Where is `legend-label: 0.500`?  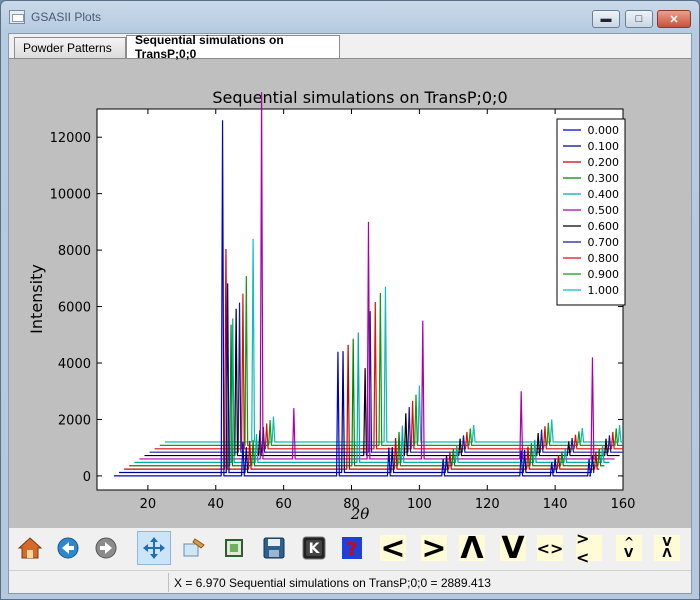
legend-label: 0.500 is located at coordinates (604, 210).